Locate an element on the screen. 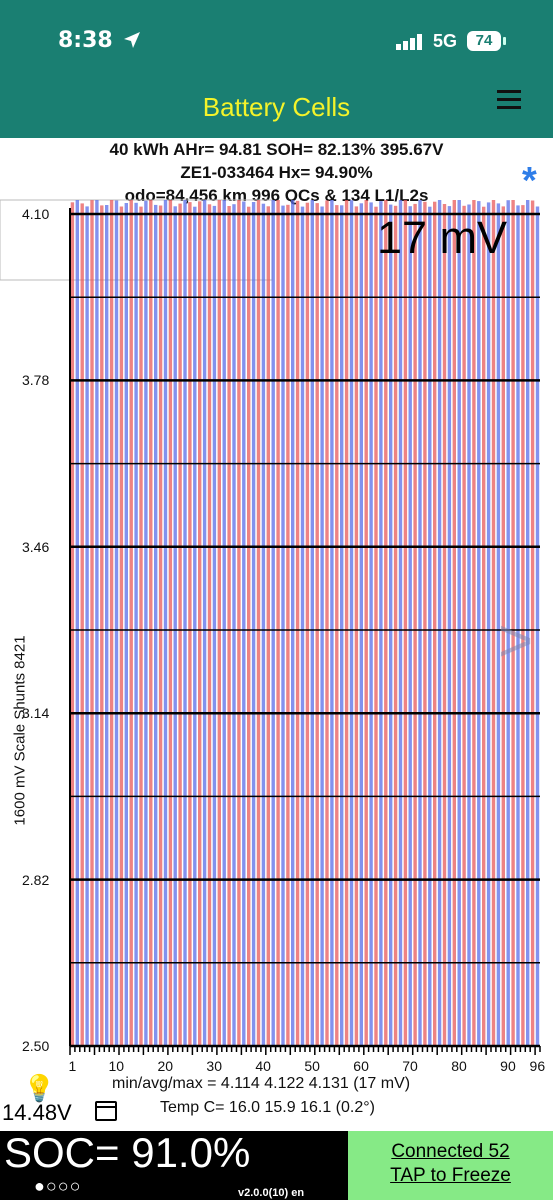  freeze-label: TAP to Freeze is located at coordinates (450, 1175).